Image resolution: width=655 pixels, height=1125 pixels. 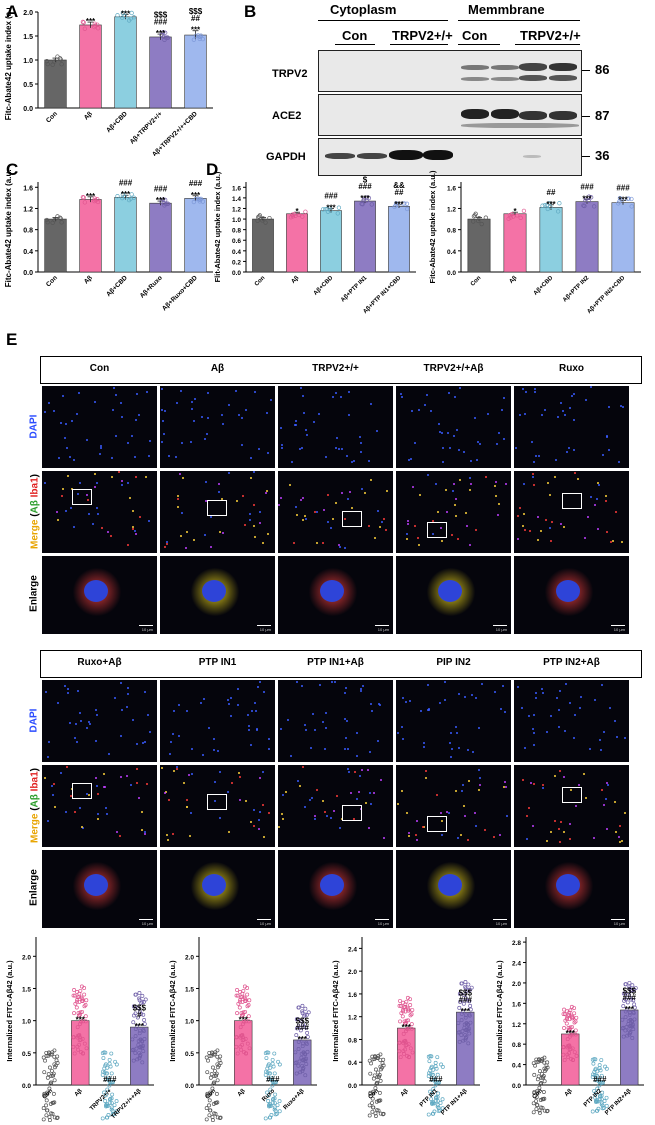 I want to click on y-tick-label: 0.0, so click(x=189, y=1086).